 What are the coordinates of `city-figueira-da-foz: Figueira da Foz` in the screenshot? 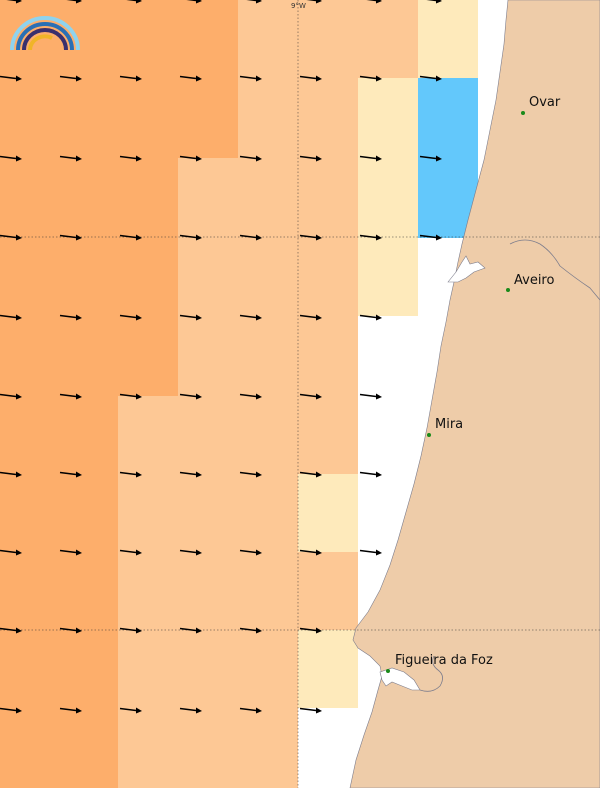 It's located at (439, 663).